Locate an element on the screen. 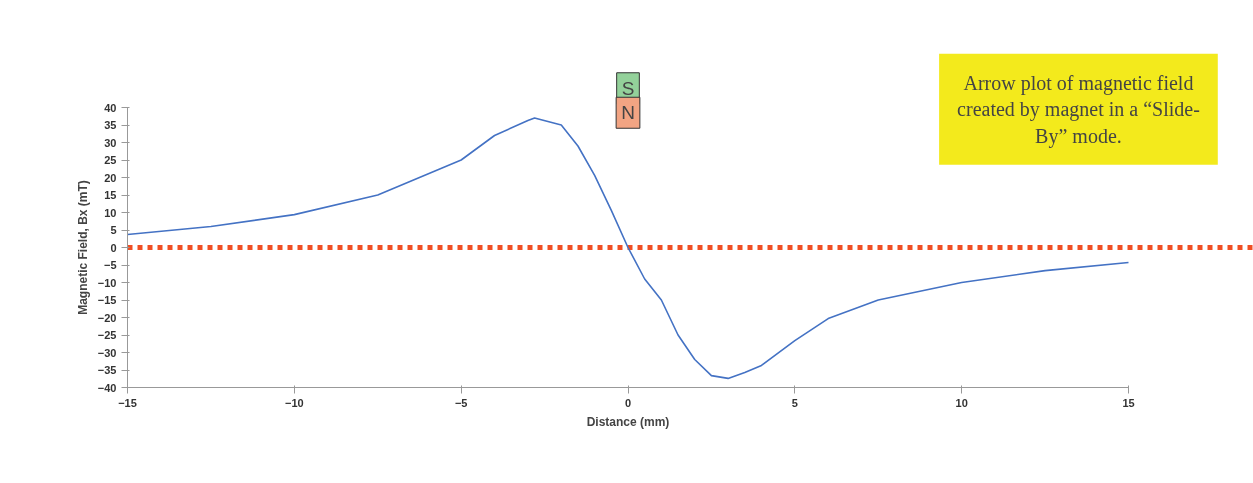 Image resolution: width=1253 pixels, height=483 pixels. x-tick-label: −5 is located at coordinates (461, 402).